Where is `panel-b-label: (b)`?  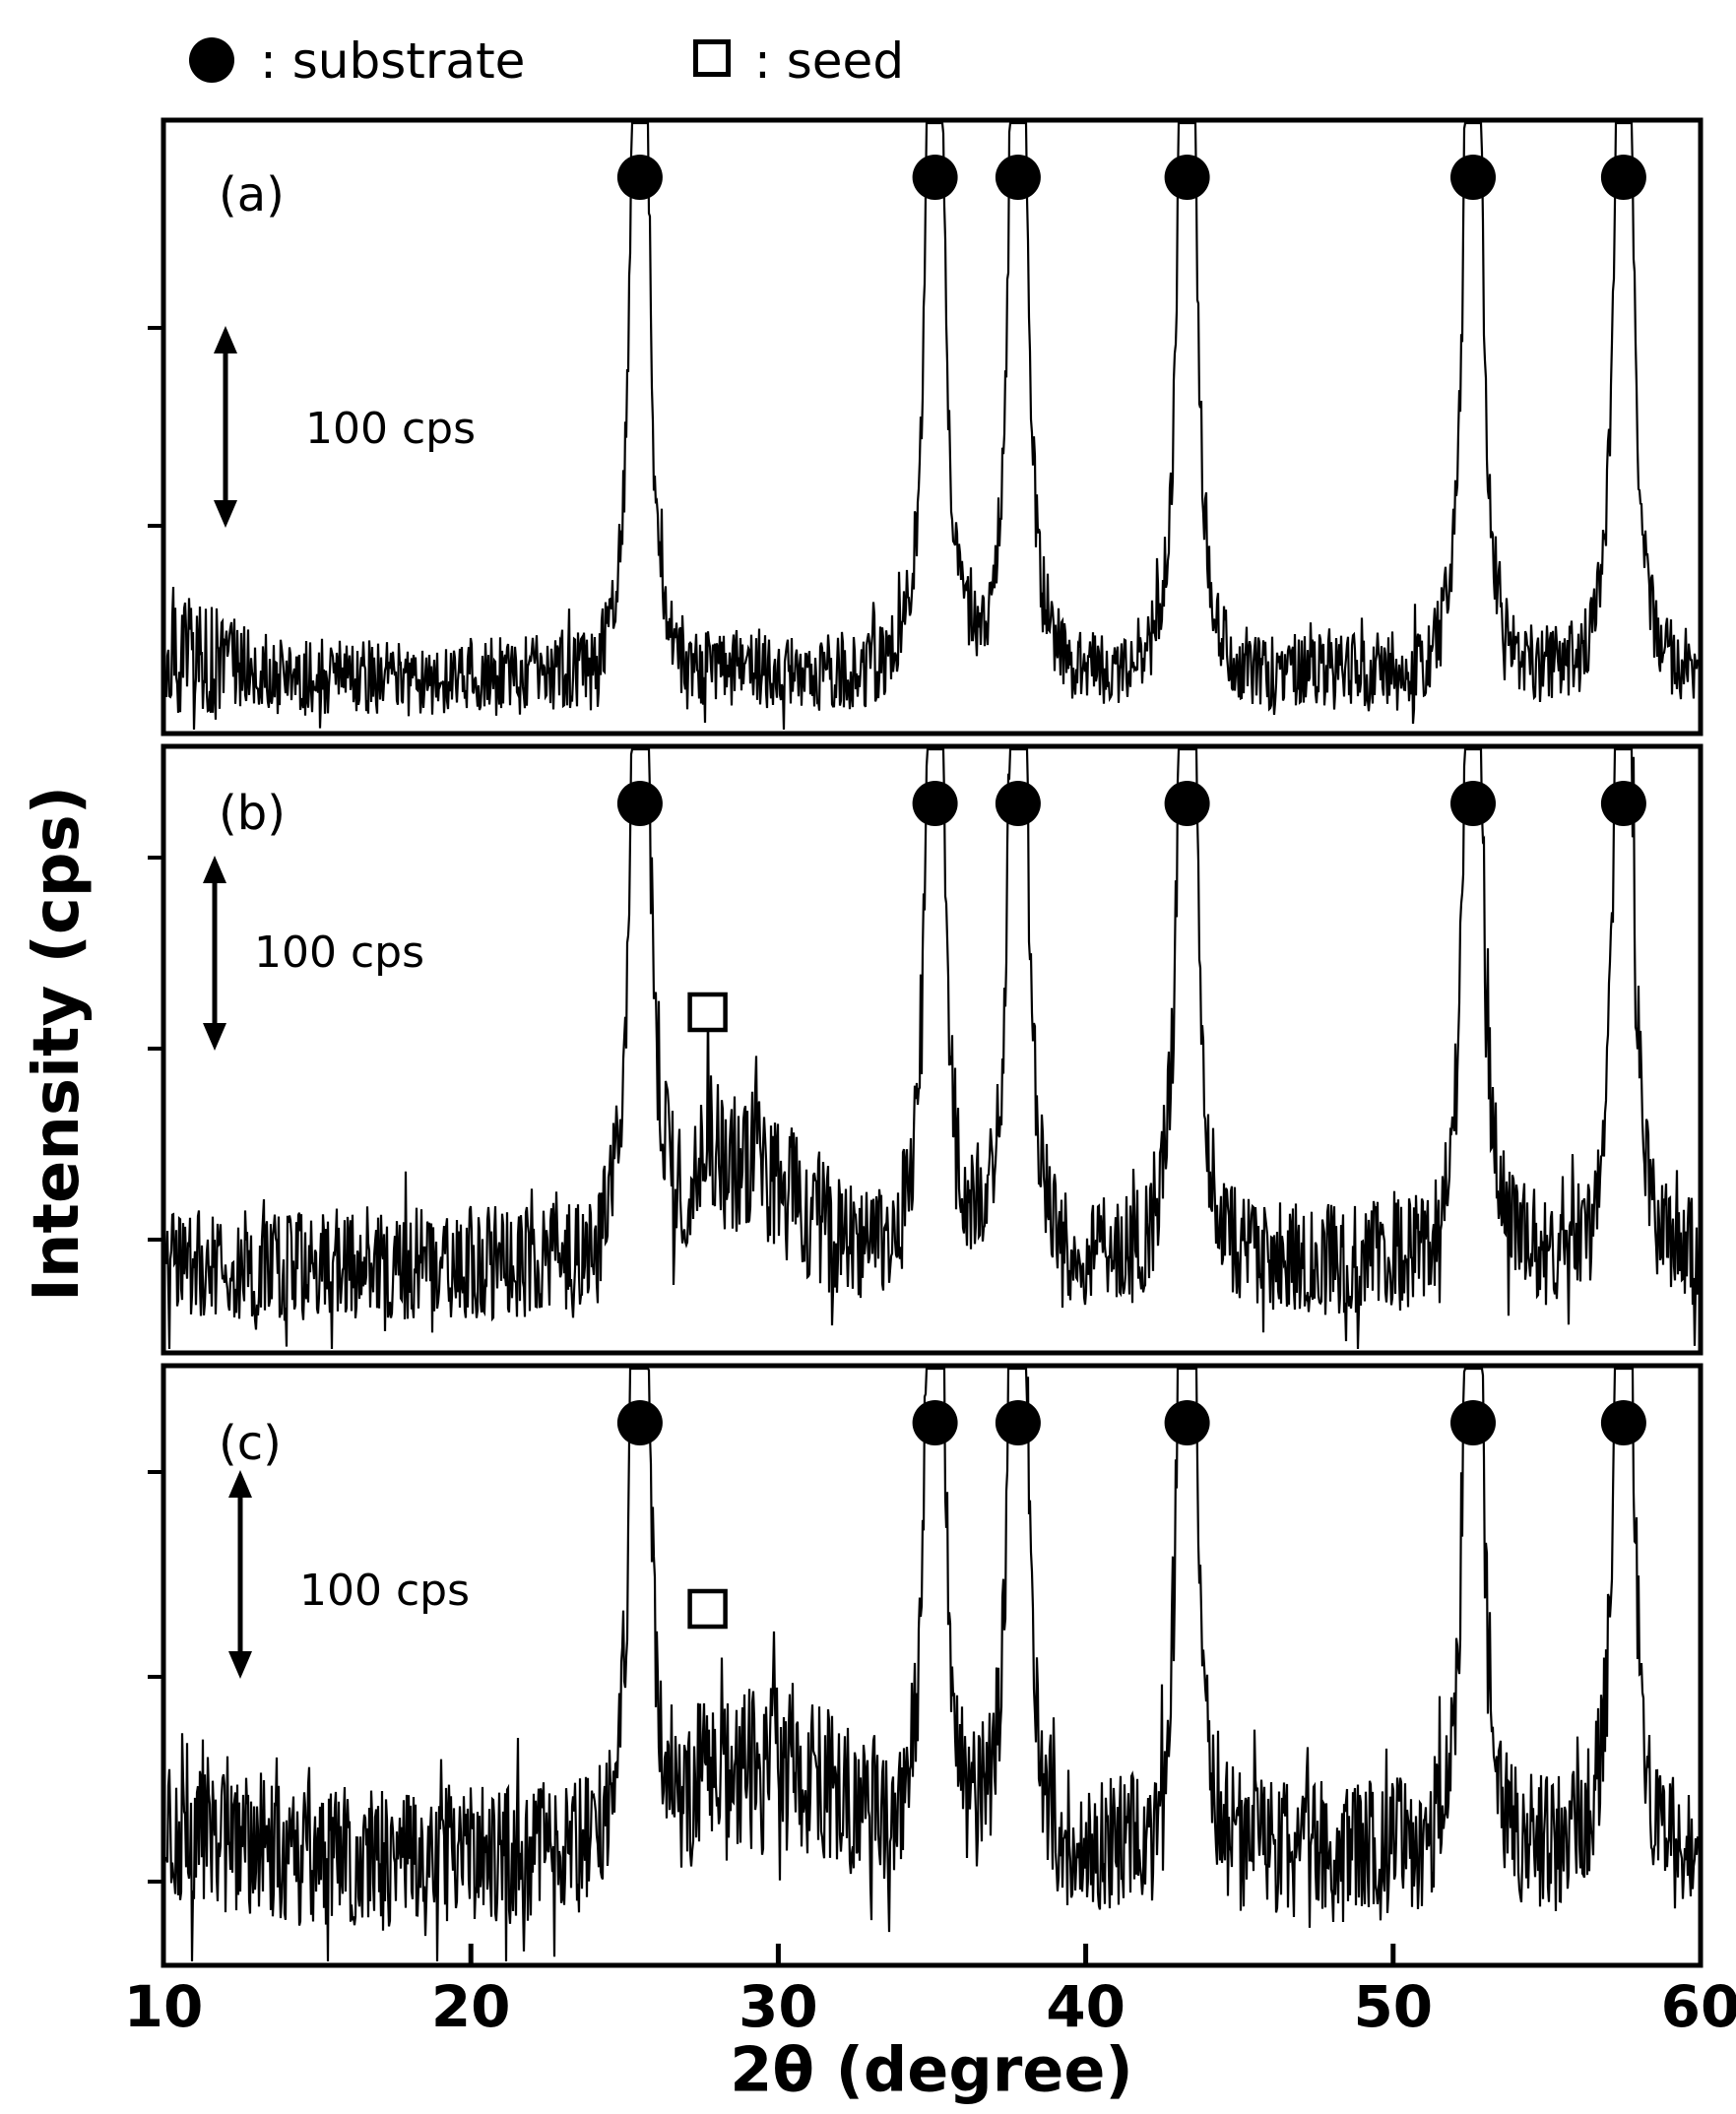
panel-b-label: (b) is located at coordinates (252, 813).